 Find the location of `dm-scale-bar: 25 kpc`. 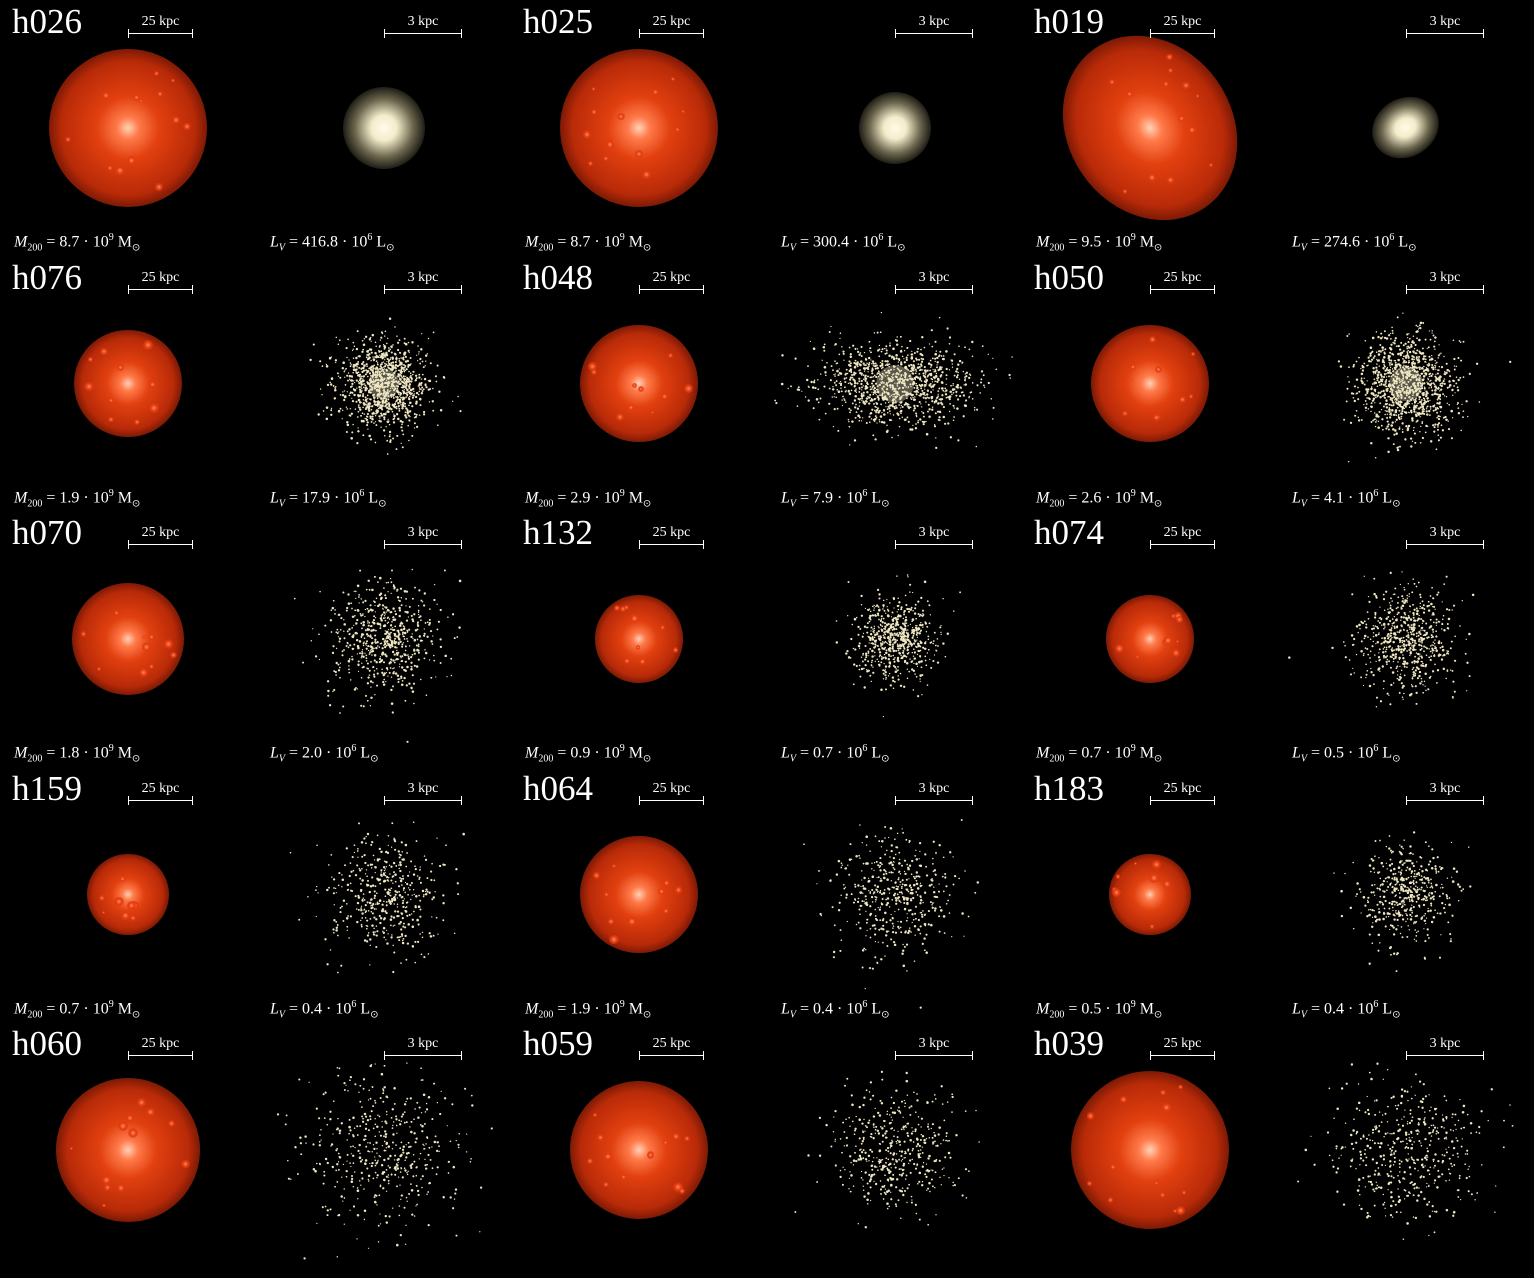

dm-scale-bar: 25 kpc is located at coordinates (160, 537).